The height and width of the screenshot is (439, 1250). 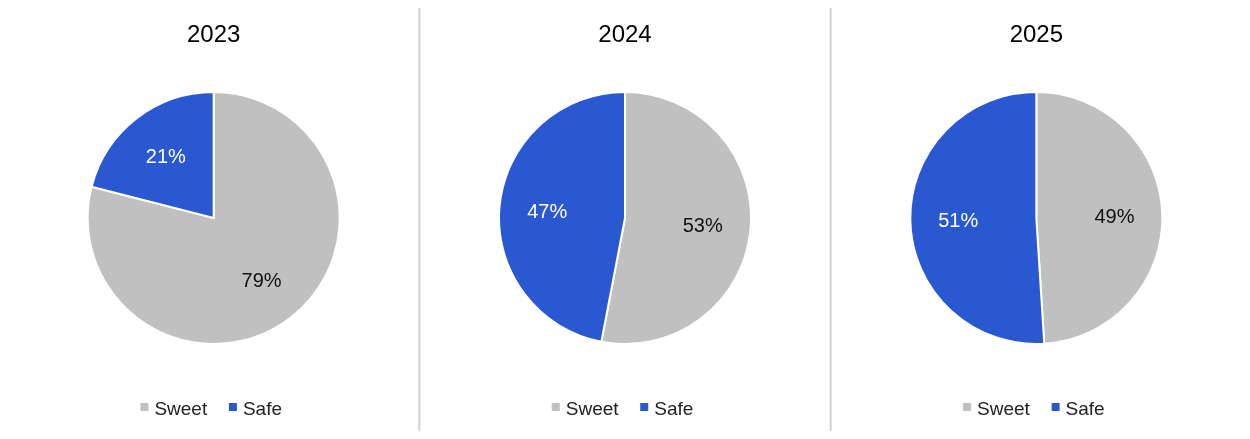 I want to click on chart-title: 2024, so click(x=625, y=33).